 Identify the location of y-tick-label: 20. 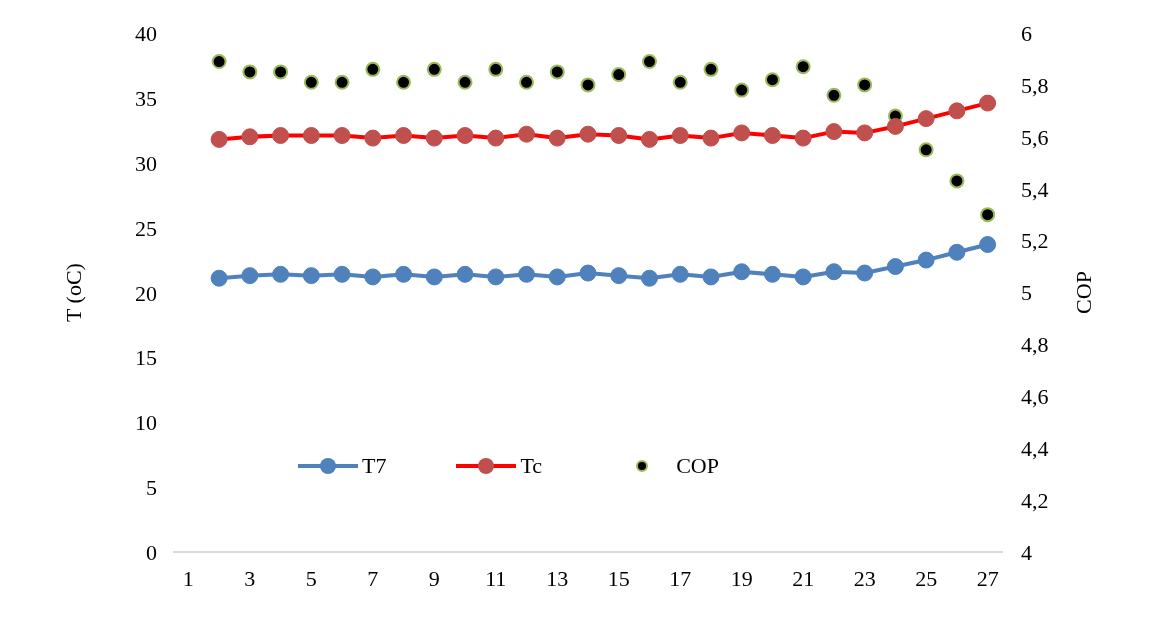
(146, 293).